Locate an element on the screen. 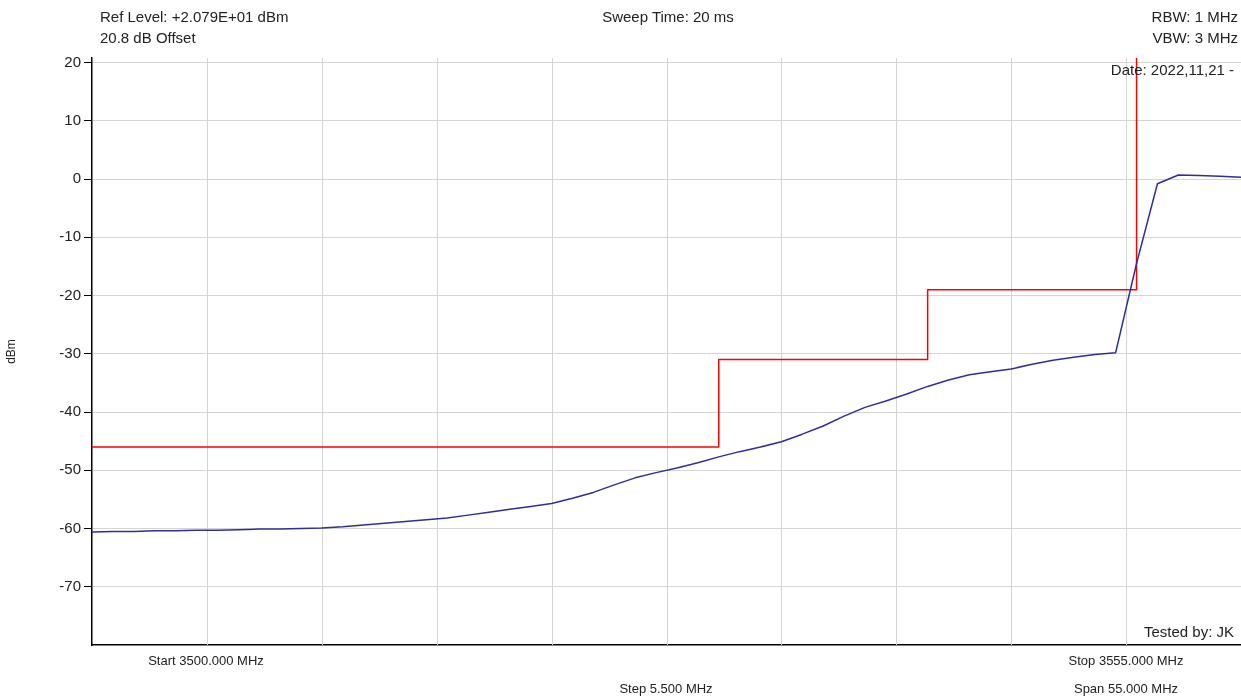 The image size is (1241, 698). y-tick-label: -40 is located at coordinates (70, 411).